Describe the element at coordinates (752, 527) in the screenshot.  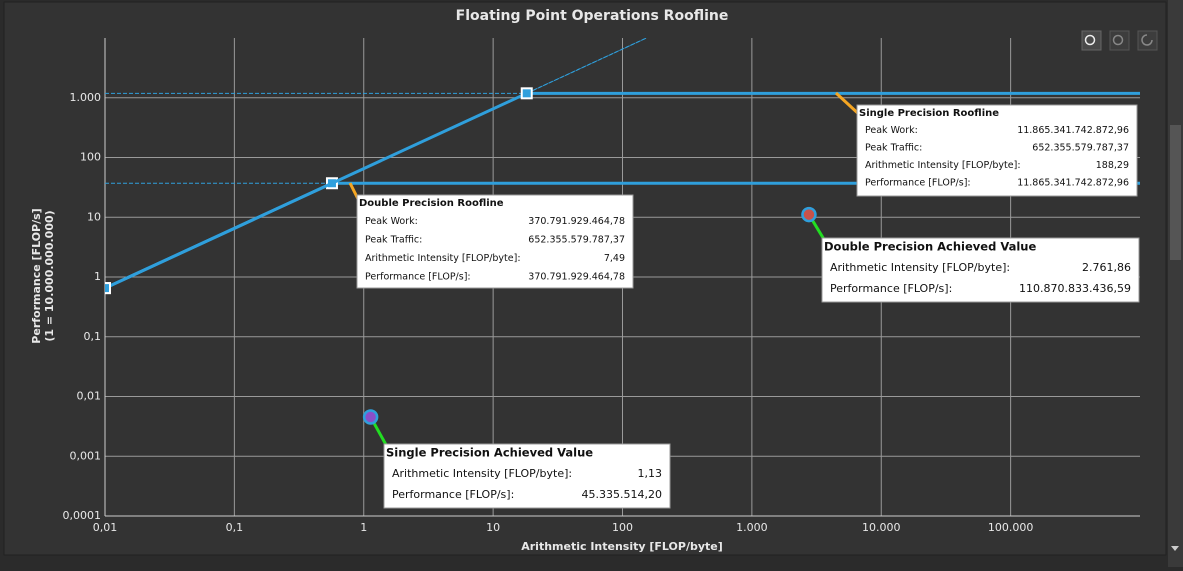
I see `x-tick-label: 1.000` at that location.